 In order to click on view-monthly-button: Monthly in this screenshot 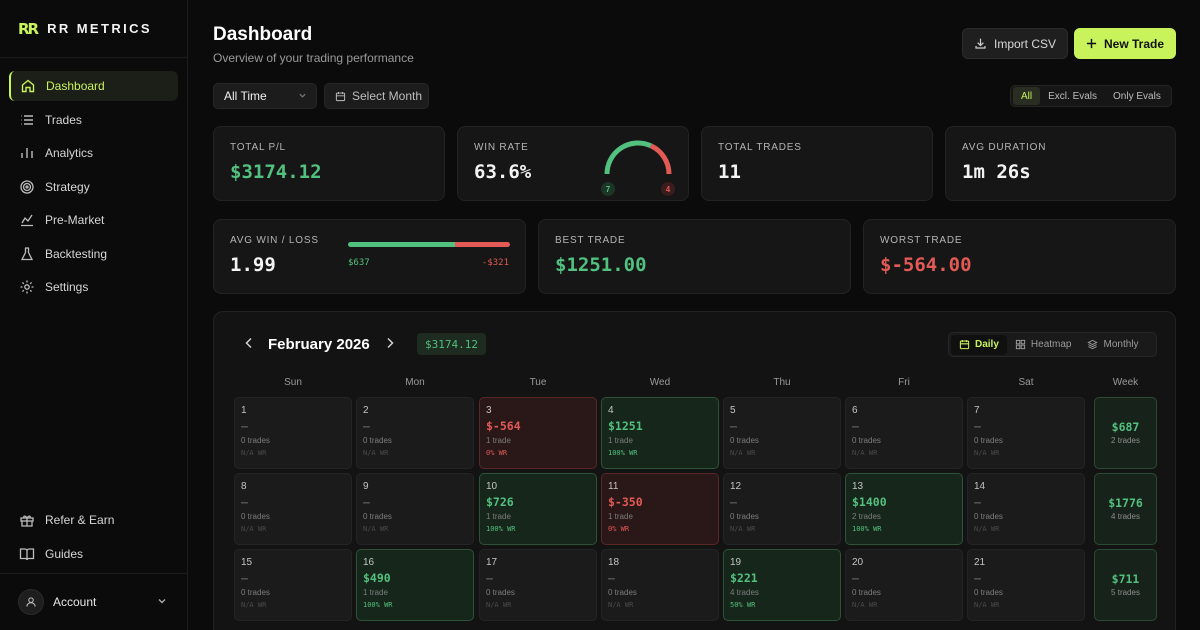, I will do `click(1112, 345)`.